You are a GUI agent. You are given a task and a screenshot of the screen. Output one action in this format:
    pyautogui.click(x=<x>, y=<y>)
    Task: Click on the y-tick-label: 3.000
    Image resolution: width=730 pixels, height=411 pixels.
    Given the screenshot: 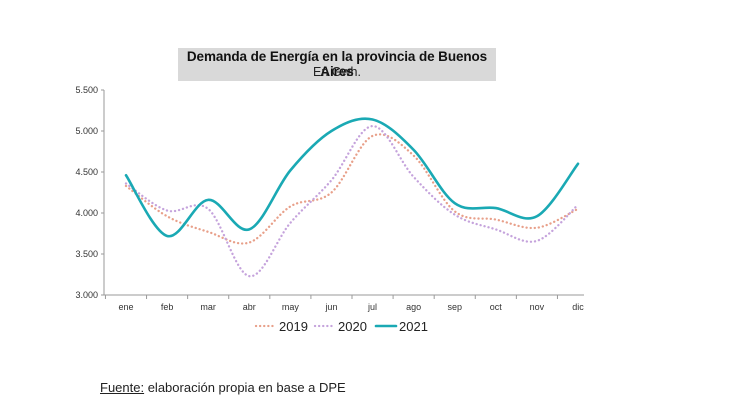 What is the action you would take?
    pyautogui.click(x=86, y=295)
    